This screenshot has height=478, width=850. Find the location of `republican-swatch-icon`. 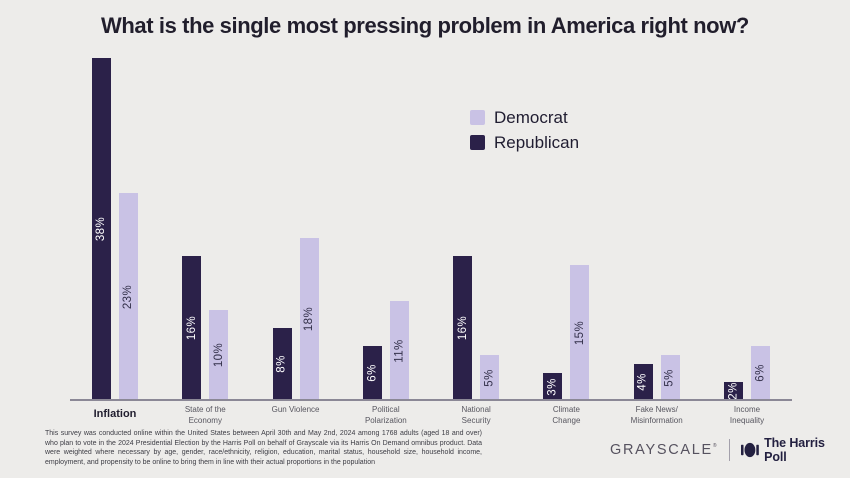

republican-swatch-icon is located at coordinates (477, 142).